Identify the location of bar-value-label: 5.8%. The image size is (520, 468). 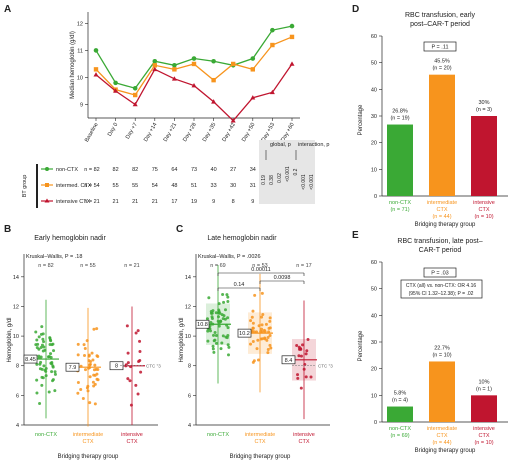
(400, 394).